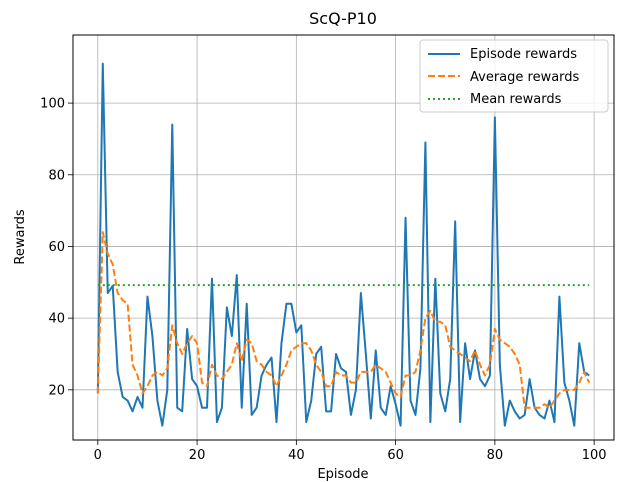 The image size is (617, 482). I want to click on y-tick-label: 40, so click(56, 319).